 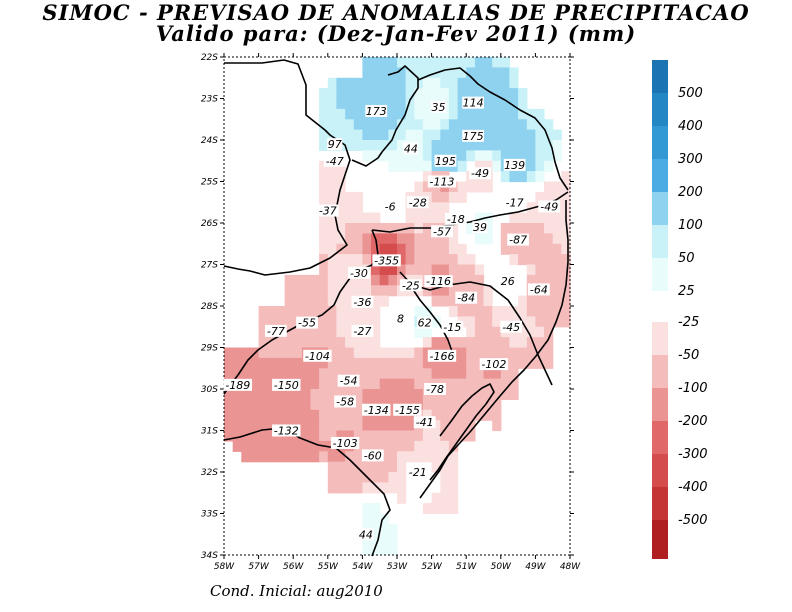 What do you see at coordinates (287, 167) in the screenshot?
I see `boundary-paraguay-ms` at bounding box center [287, 167].